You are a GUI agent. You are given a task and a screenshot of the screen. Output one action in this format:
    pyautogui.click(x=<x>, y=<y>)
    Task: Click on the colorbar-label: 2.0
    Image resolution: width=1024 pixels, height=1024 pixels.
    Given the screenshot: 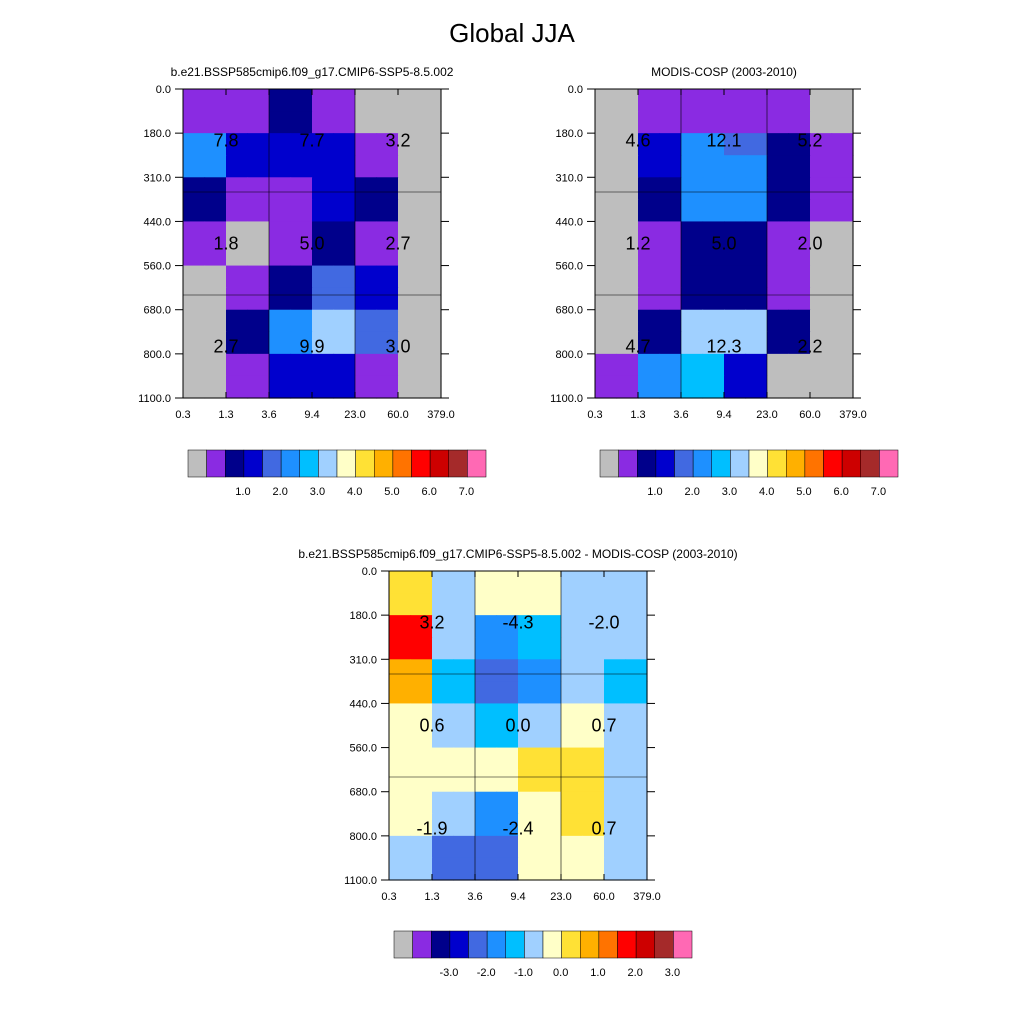 What is the action you would take?
    pyautogui.click(x=635, y=973)
    